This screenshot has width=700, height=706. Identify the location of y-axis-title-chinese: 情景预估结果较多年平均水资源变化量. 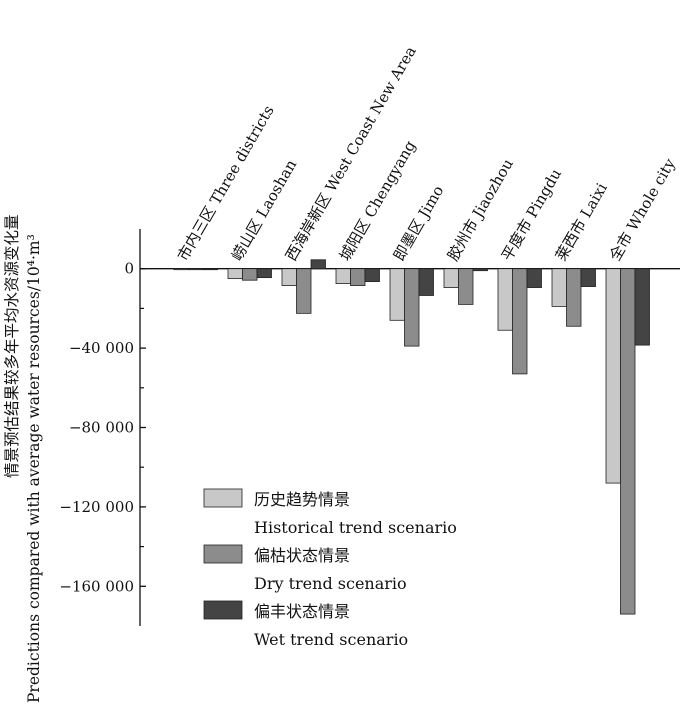
(12, 346).